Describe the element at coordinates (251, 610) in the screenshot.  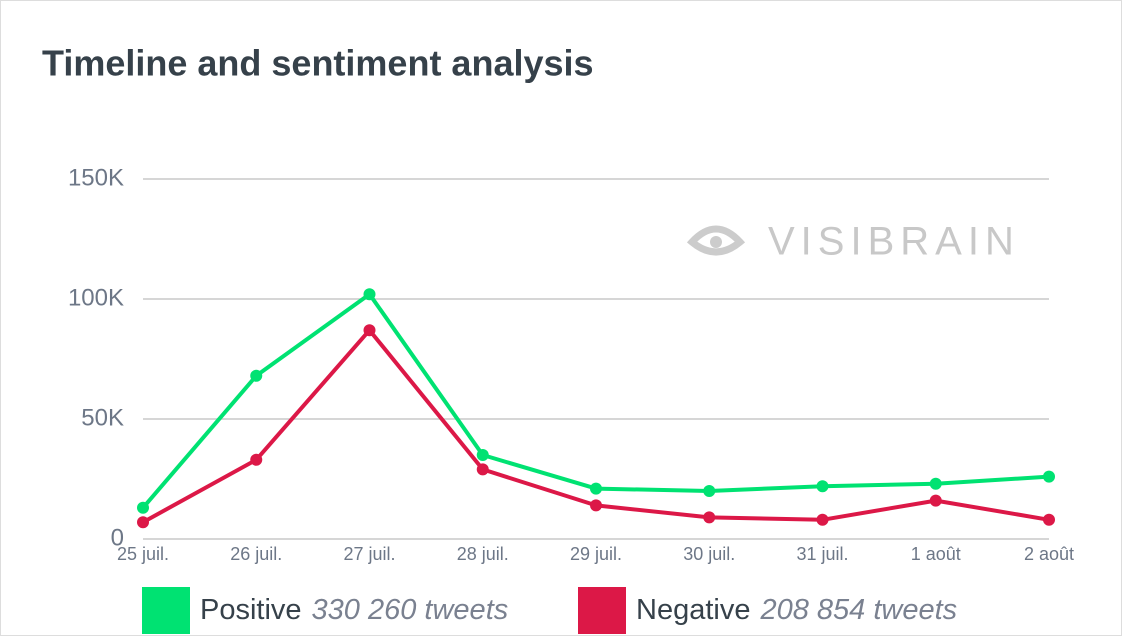
I see `legend-name: Positive` at that location.